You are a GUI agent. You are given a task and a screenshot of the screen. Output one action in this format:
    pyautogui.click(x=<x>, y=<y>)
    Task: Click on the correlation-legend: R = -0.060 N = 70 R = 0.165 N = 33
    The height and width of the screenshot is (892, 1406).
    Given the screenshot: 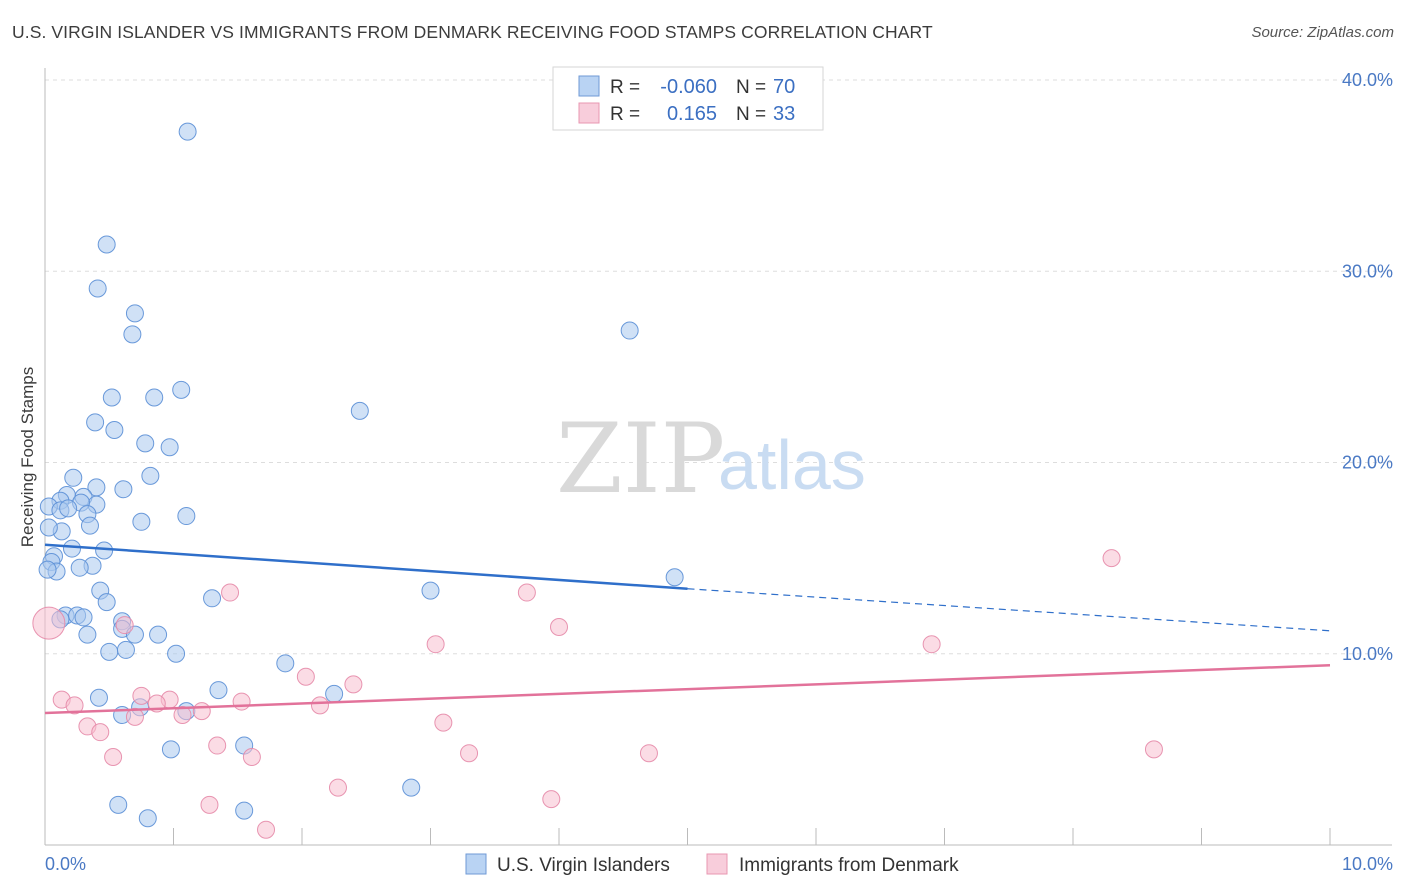 What is the action you would take?
    pyautogui.click(x=688, y=98)
    